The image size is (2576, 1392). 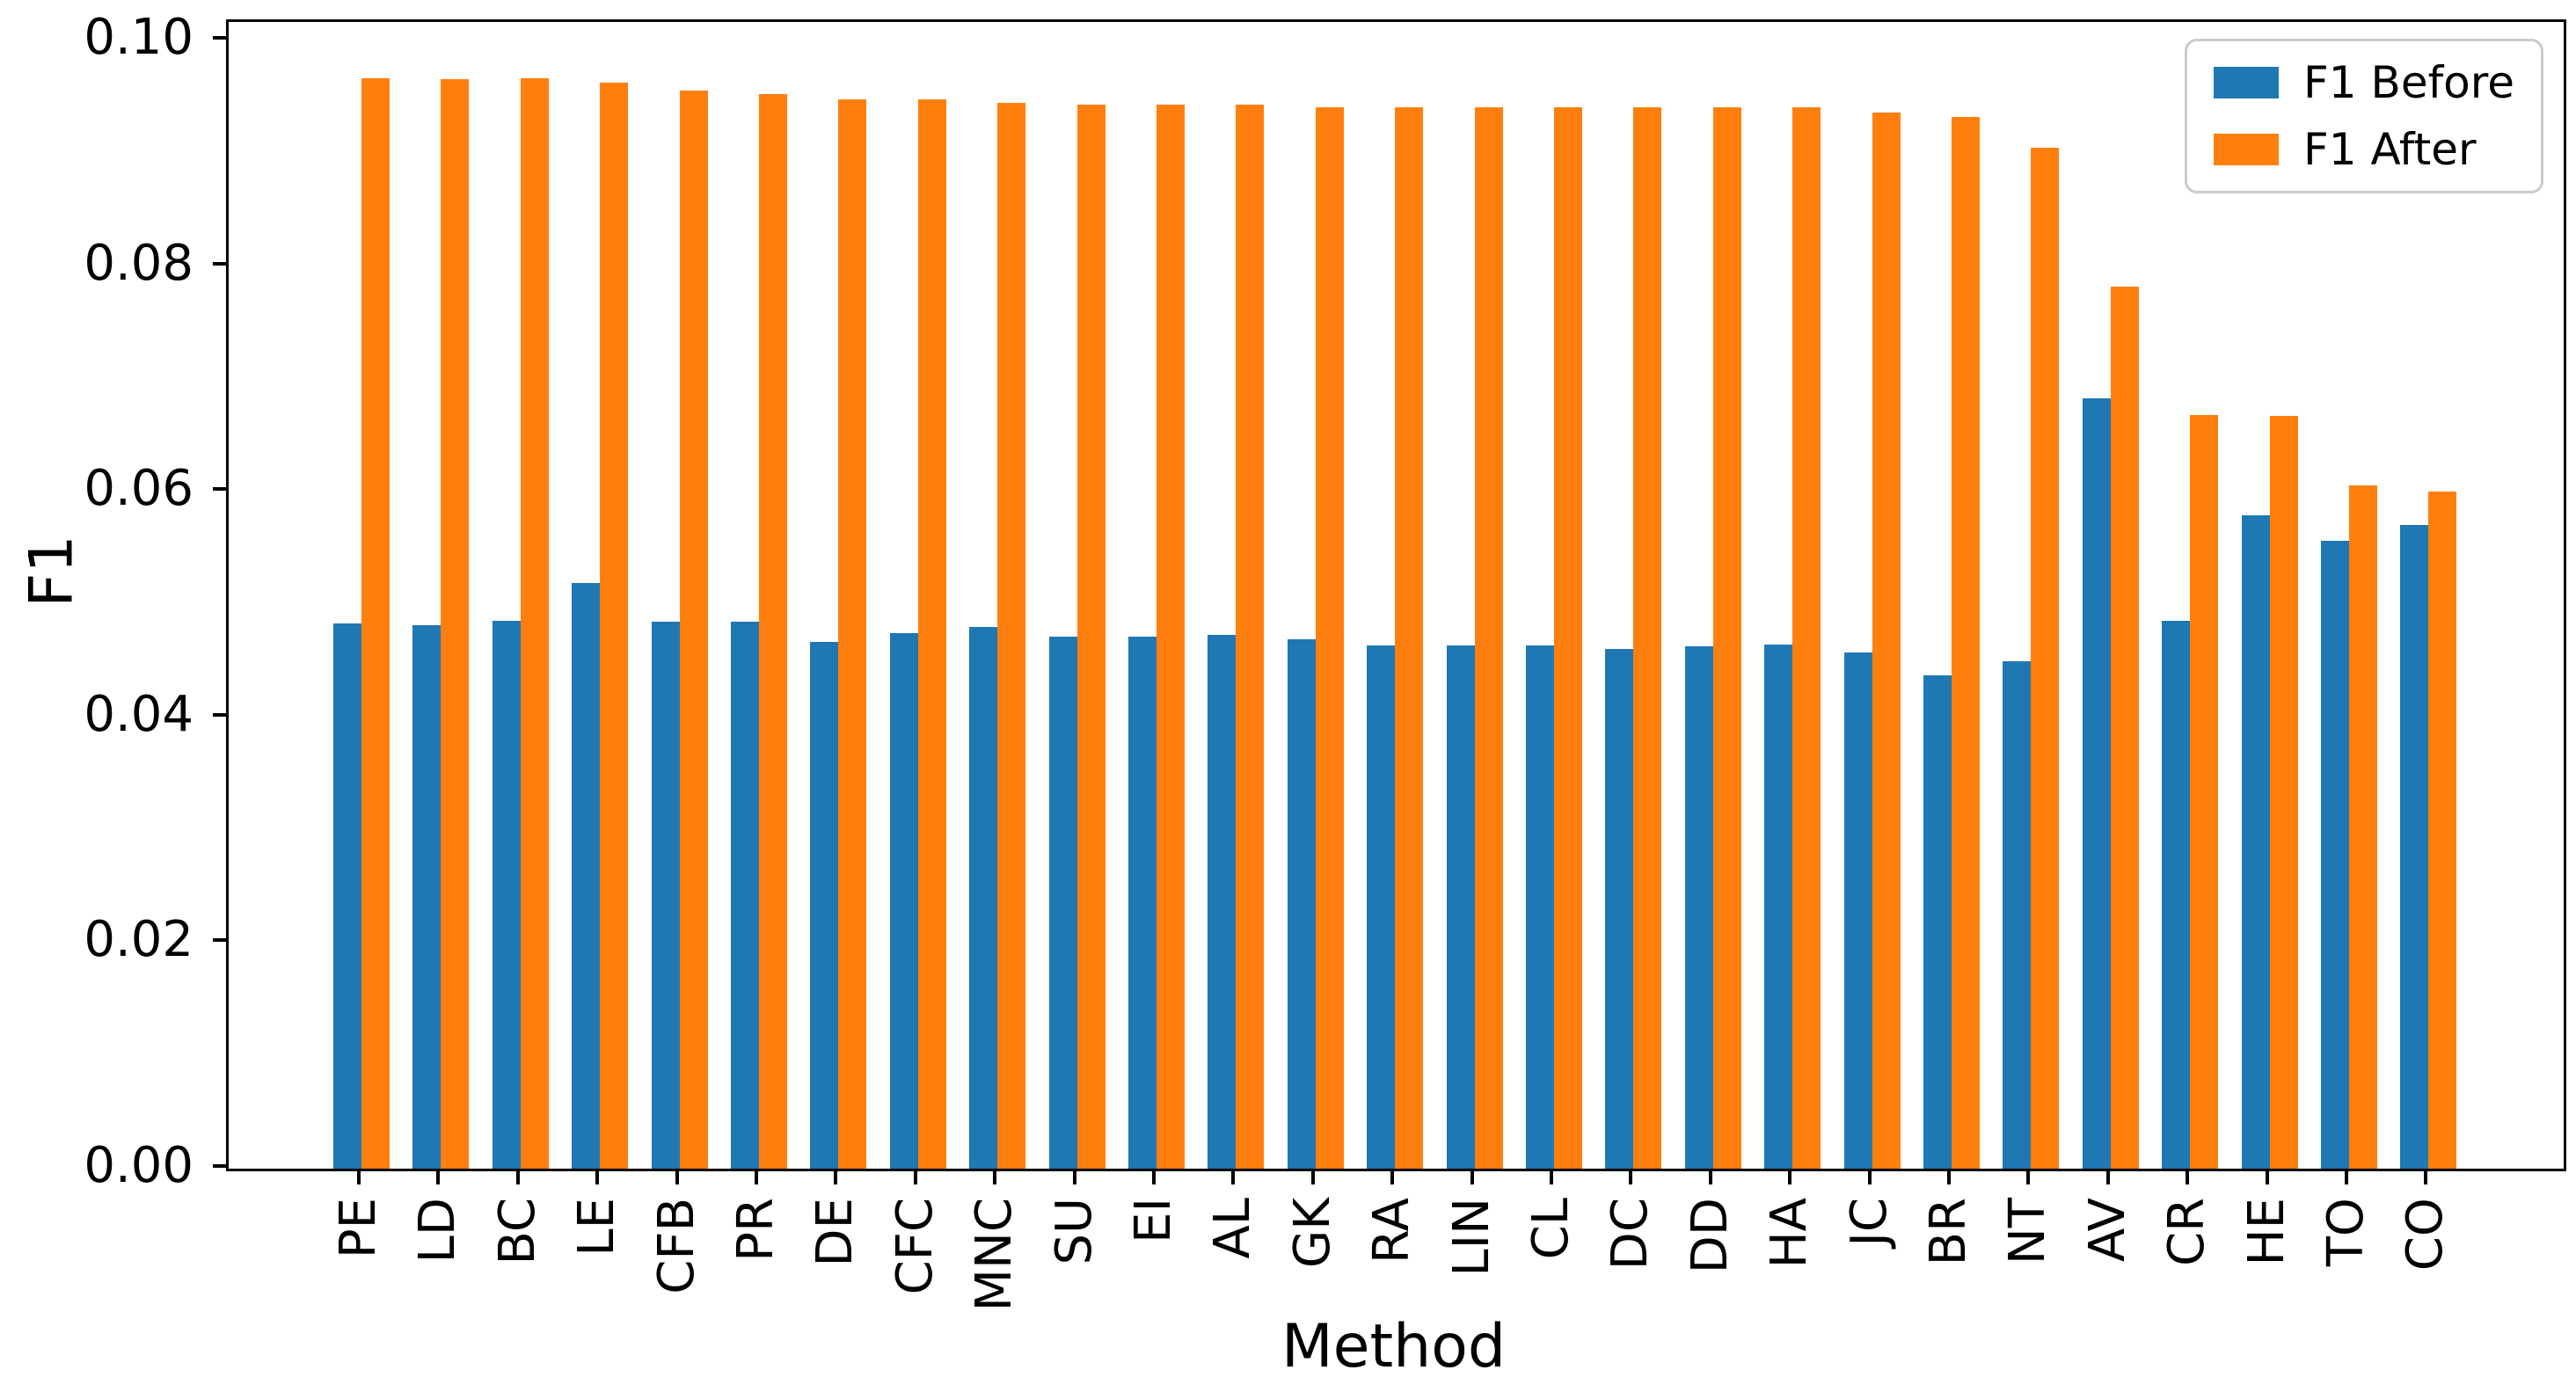 I want to click on x-tick-label-dc: DC, so click(x=1631, y=1234).